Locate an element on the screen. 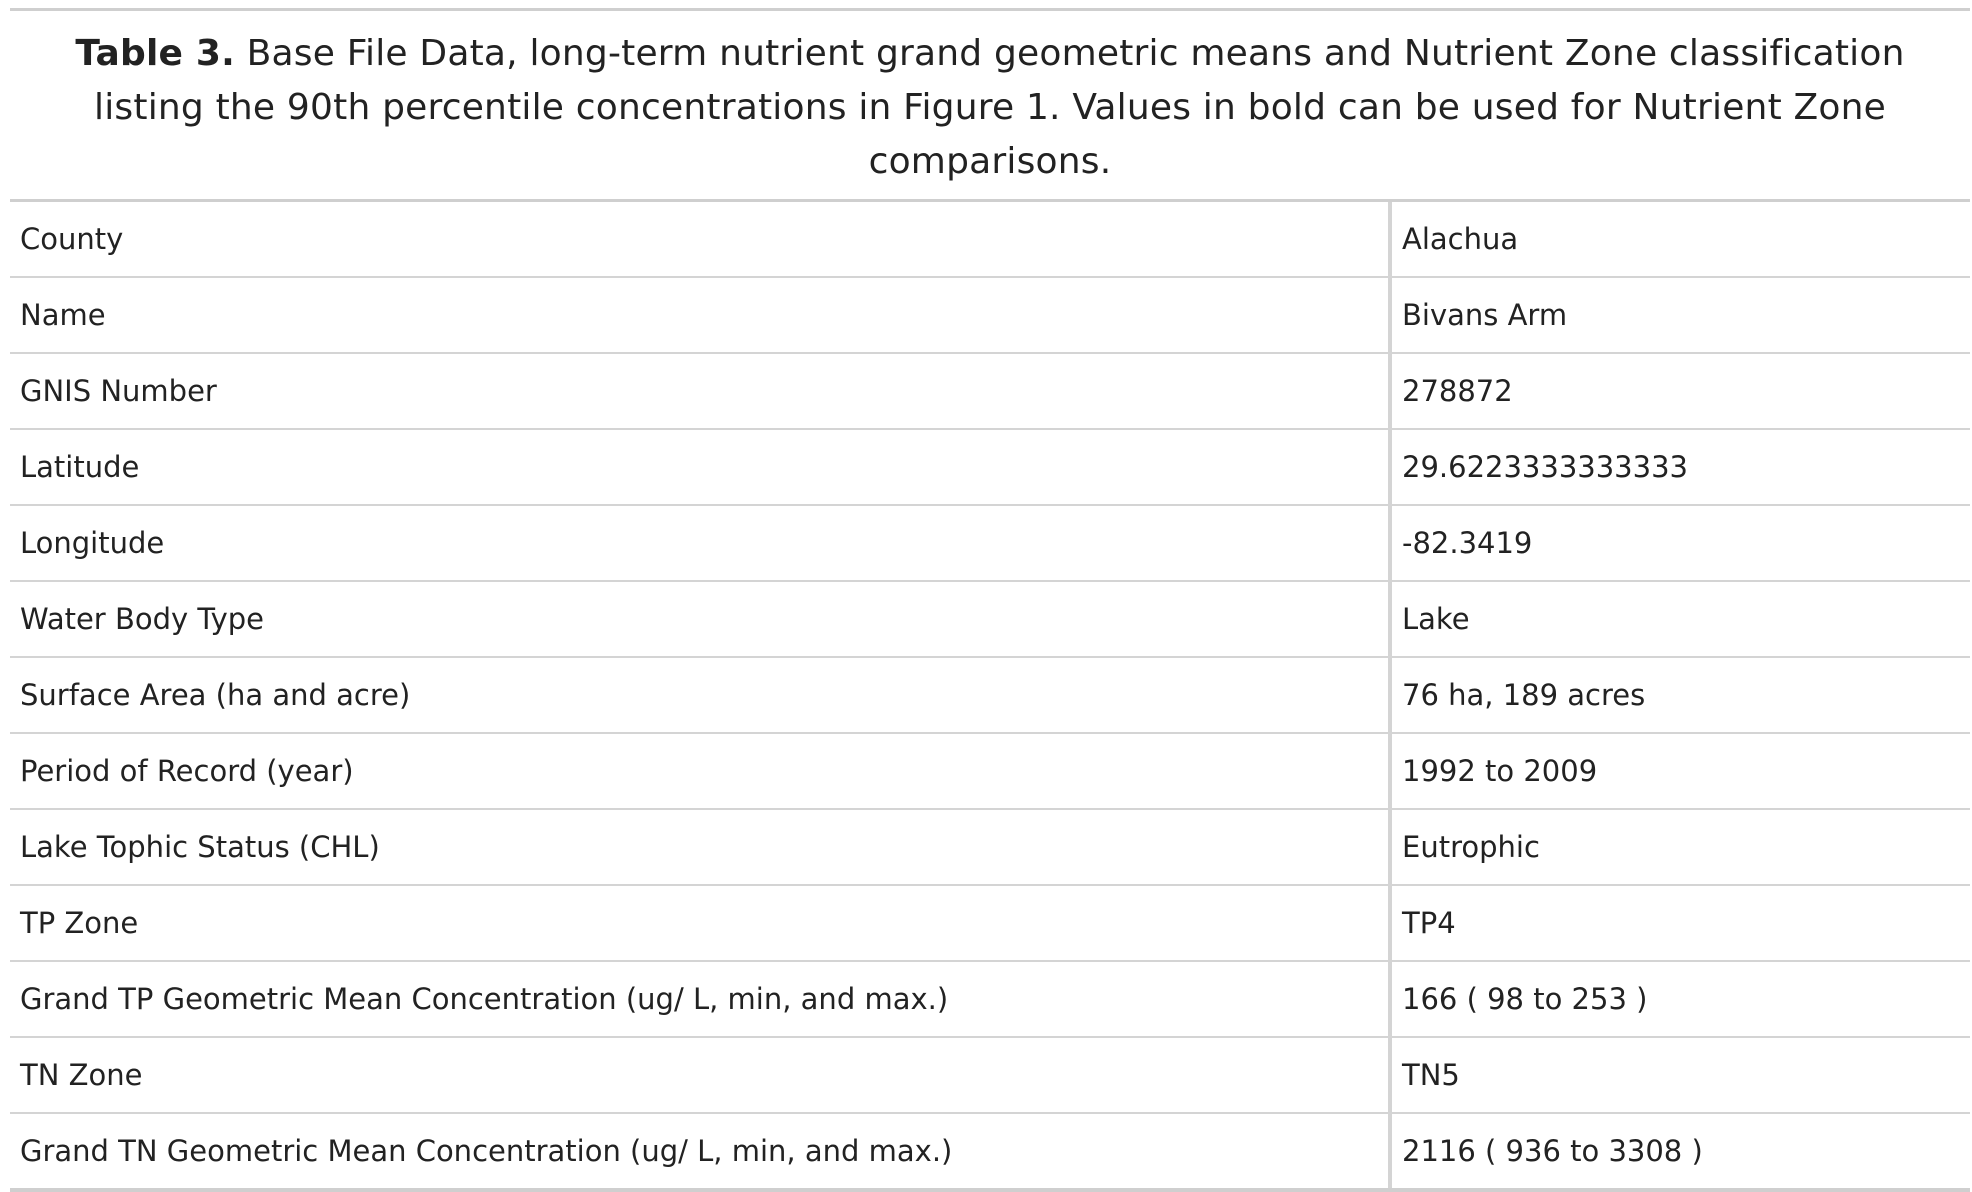 The height and width of the screenshot is (1192, 1972). row-value: 2116 ( 936 to 3308 ) is located at coordinates (1679, 1152).